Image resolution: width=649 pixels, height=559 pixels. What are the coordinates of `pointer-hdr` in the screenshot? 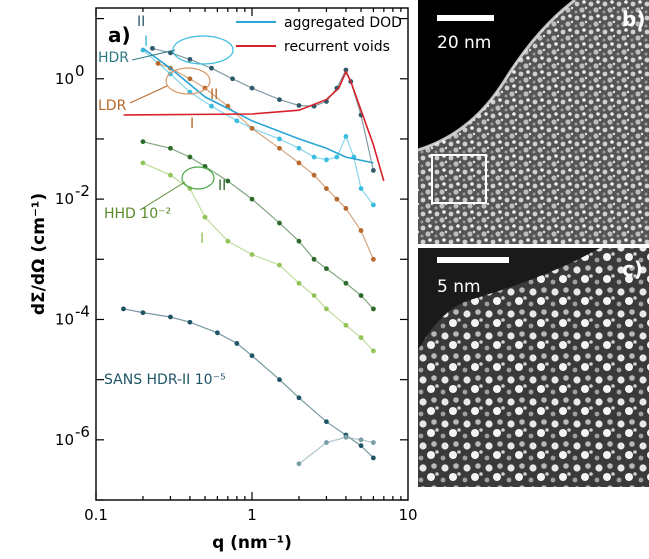 It's located at (153, 55).